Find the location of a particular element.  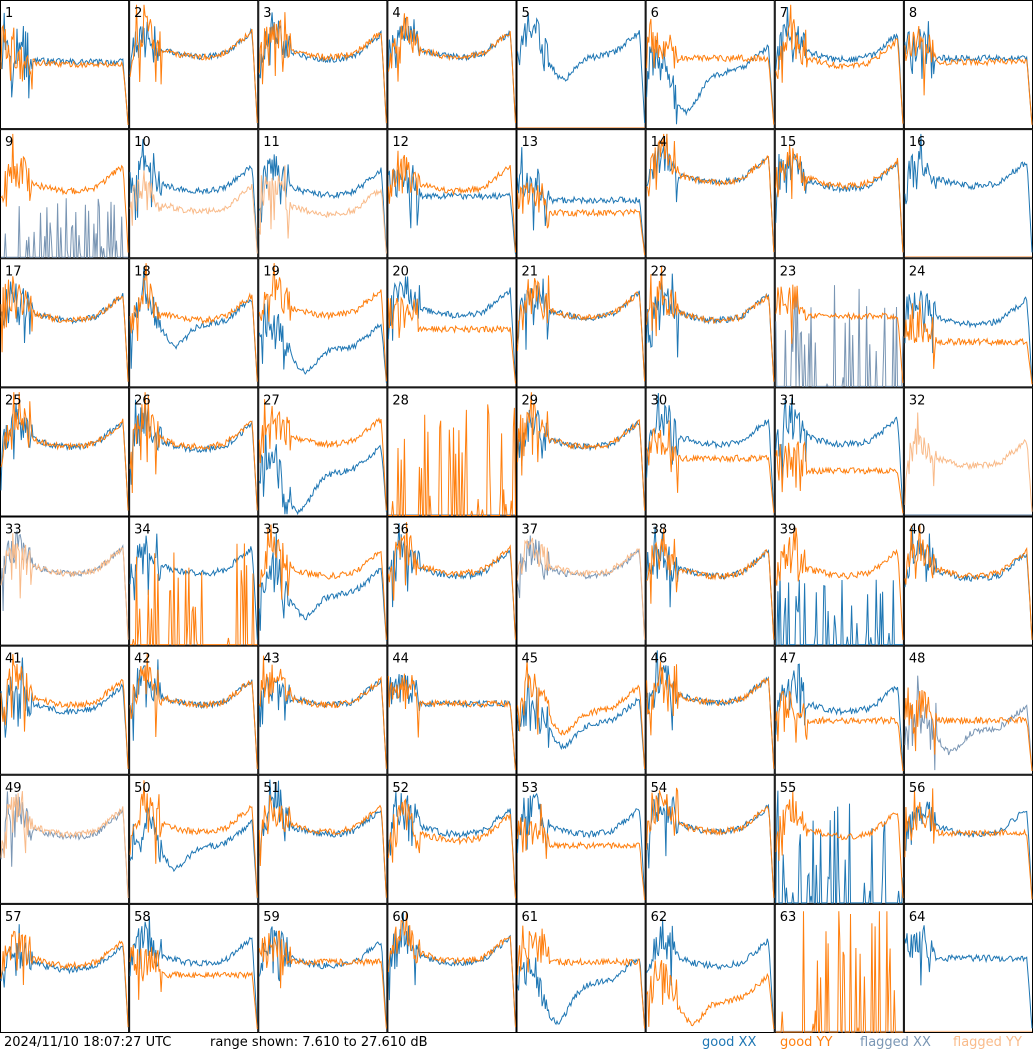

panel-label: 53 is located at coordinates (530, 788).